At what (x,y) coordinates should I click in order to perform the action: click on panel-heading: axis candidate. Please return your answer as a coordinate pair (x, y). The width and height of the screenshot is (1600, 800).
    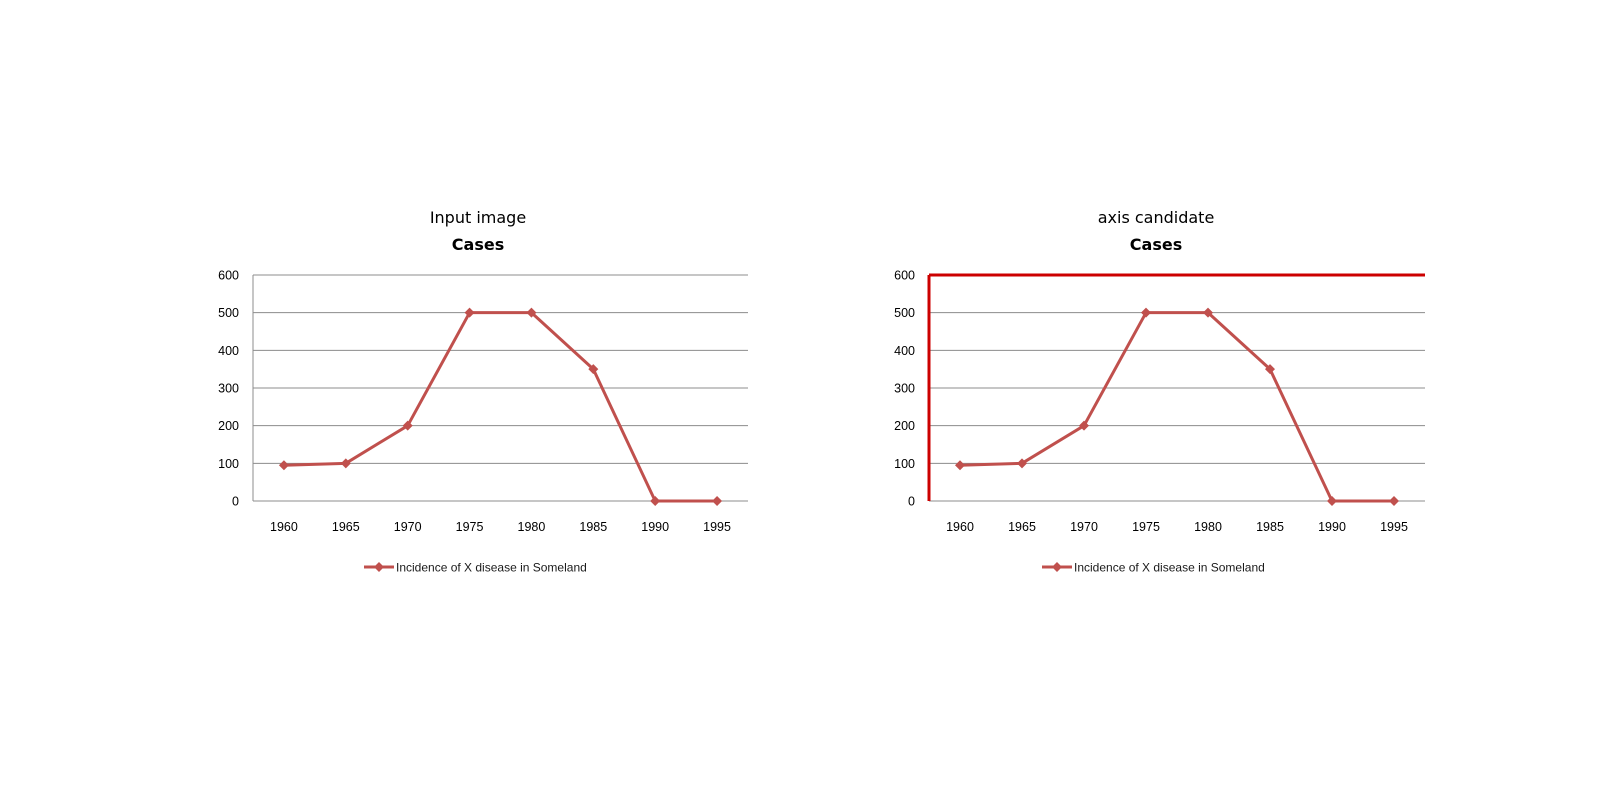
    Looking at the image, I should click on (1156, 217).